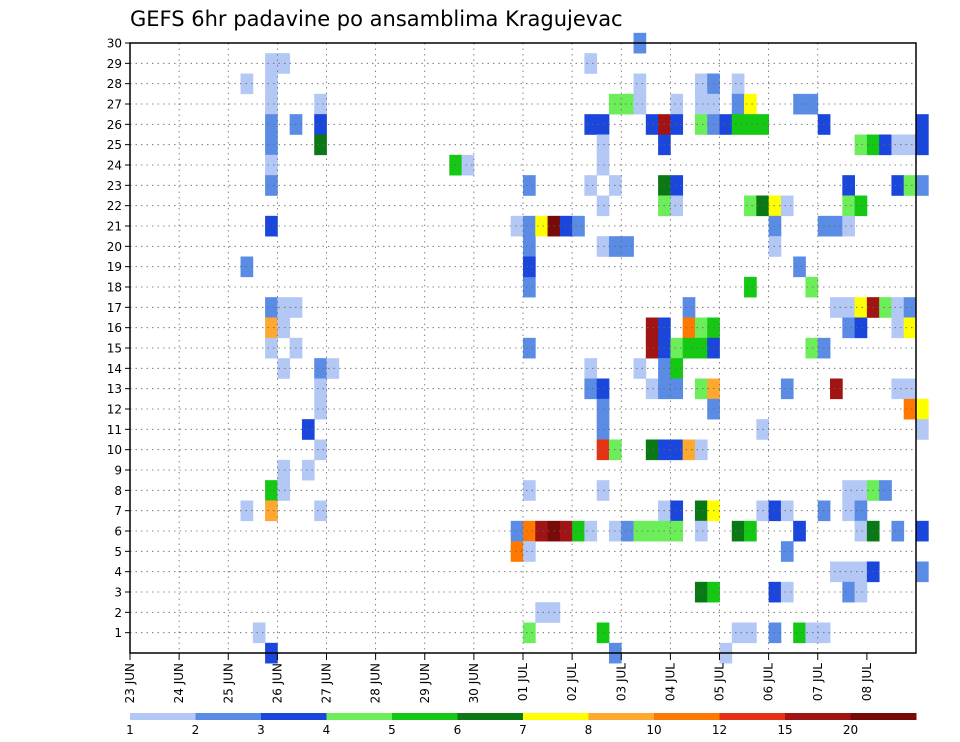 The width and height of the screenshot is (960, 742). I want to click on x-tick-label: 23 JUN, so click(130, 683).